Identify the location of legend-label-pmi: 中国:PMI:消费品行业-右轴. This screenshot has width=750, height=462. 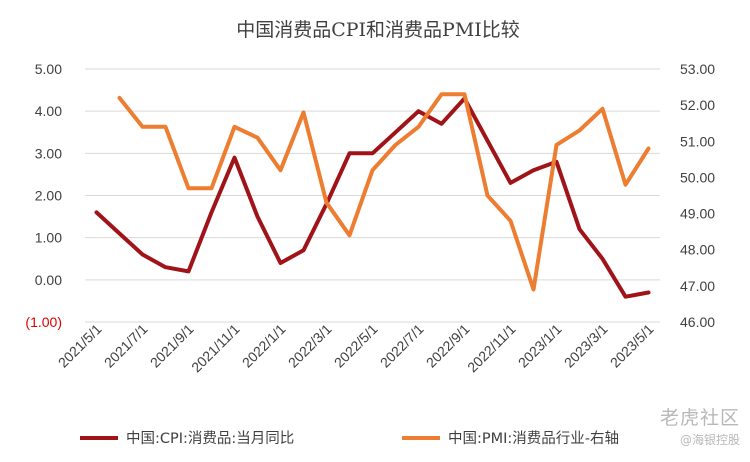
(533, 438).